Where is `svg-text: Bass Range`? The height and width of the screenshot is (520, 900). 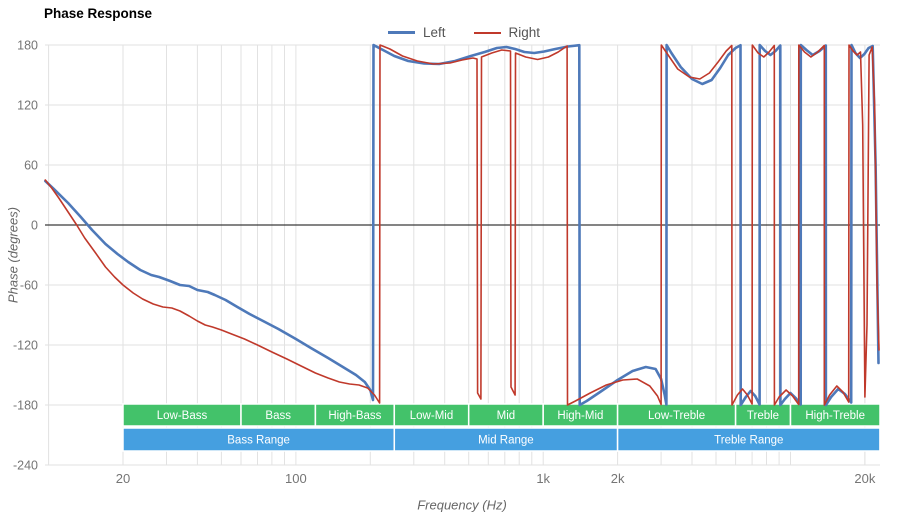
svg-text: Bass Range is located at coordinates (258, 441).